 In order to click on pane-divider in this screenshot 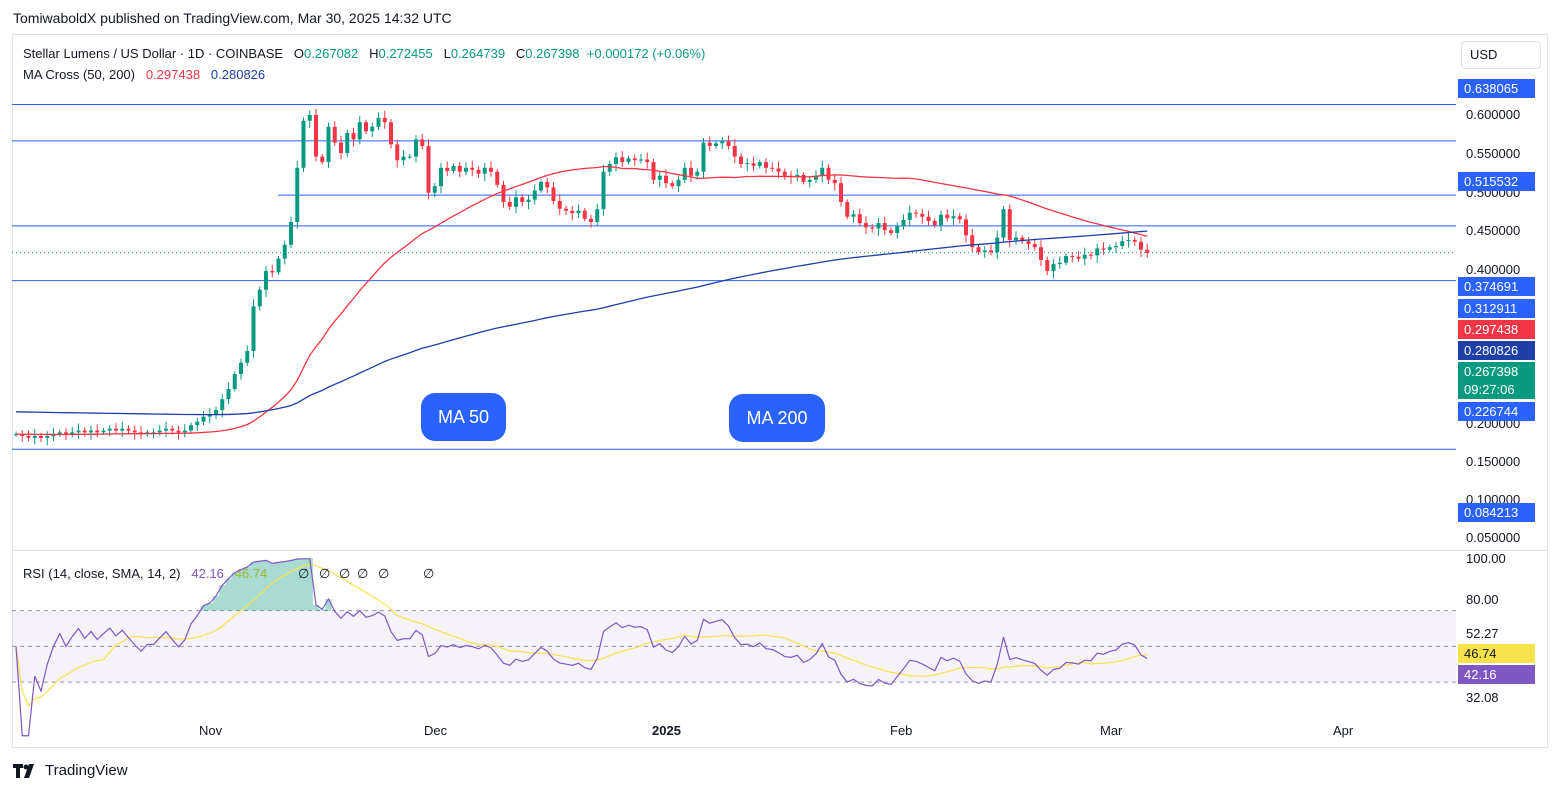, I will do `click(780, 550)`.